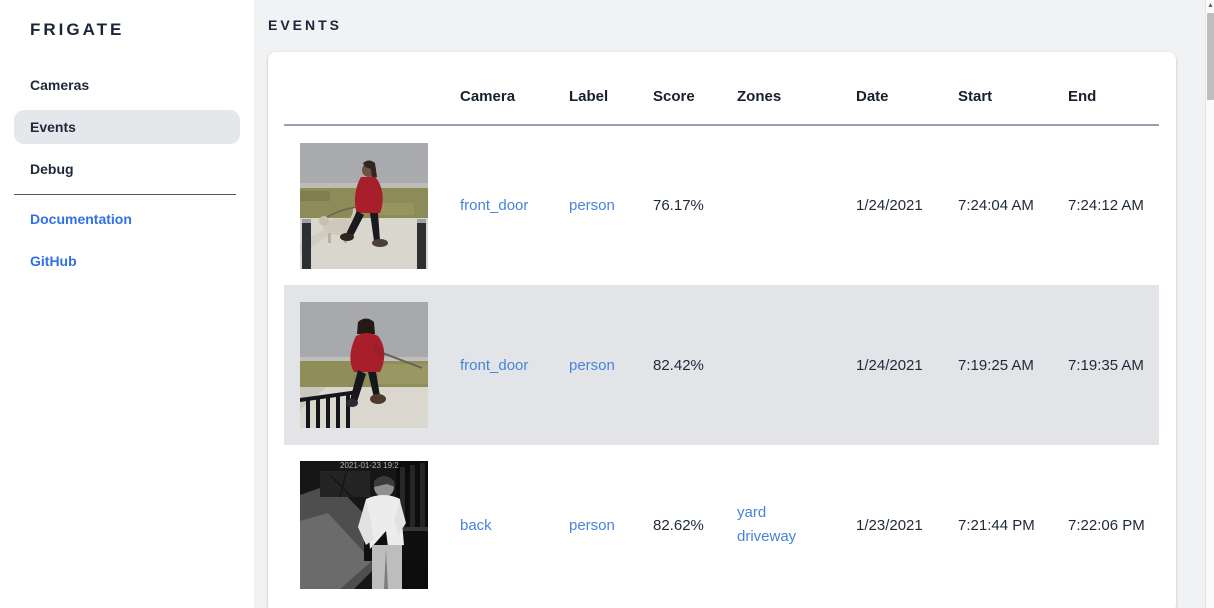  What do you see at coordinates (53, 261) in the screenshot?
I see `sidebar-link-github: GitHub` at bounding box center [53, 261].